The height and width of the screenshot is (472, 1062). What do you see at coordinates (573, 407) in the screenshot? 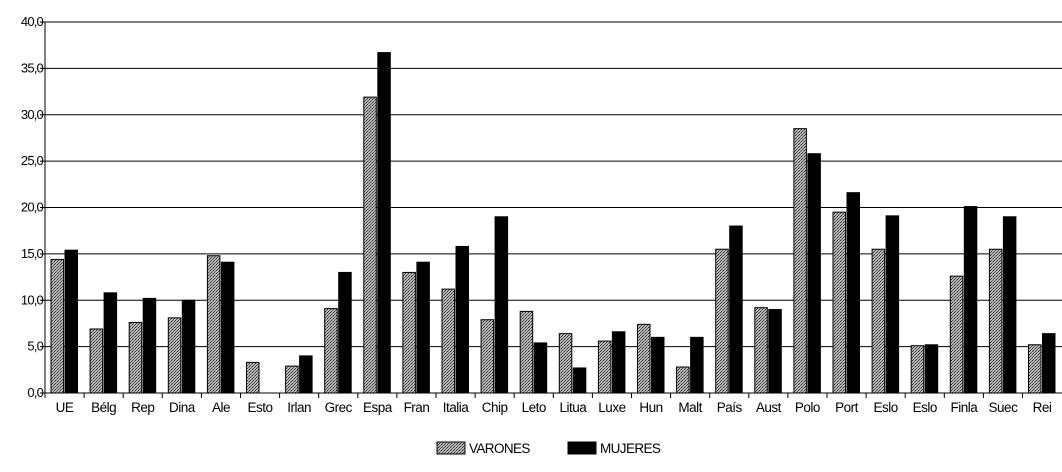
I see `x-tick-label: Litua` at bounding box center [573, 407].